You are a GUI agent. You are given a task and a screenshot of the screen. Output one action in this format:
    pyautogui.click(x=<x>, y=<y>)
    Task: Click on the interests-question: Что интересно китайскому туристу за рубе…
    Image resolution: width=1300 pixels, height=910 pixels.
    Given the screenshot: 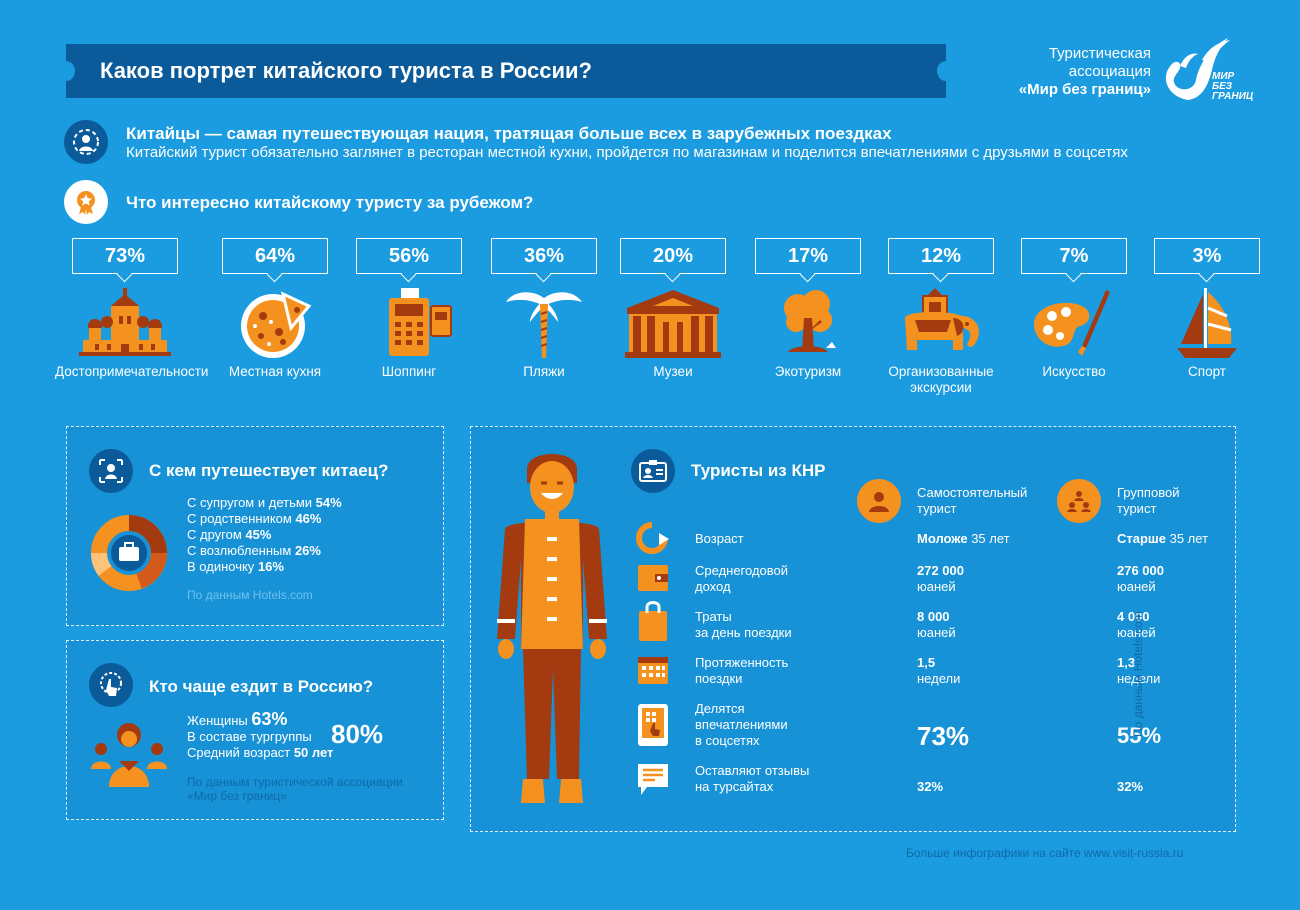 What is the action you would take?
    pyautogui.click(x=330, y=202)
    